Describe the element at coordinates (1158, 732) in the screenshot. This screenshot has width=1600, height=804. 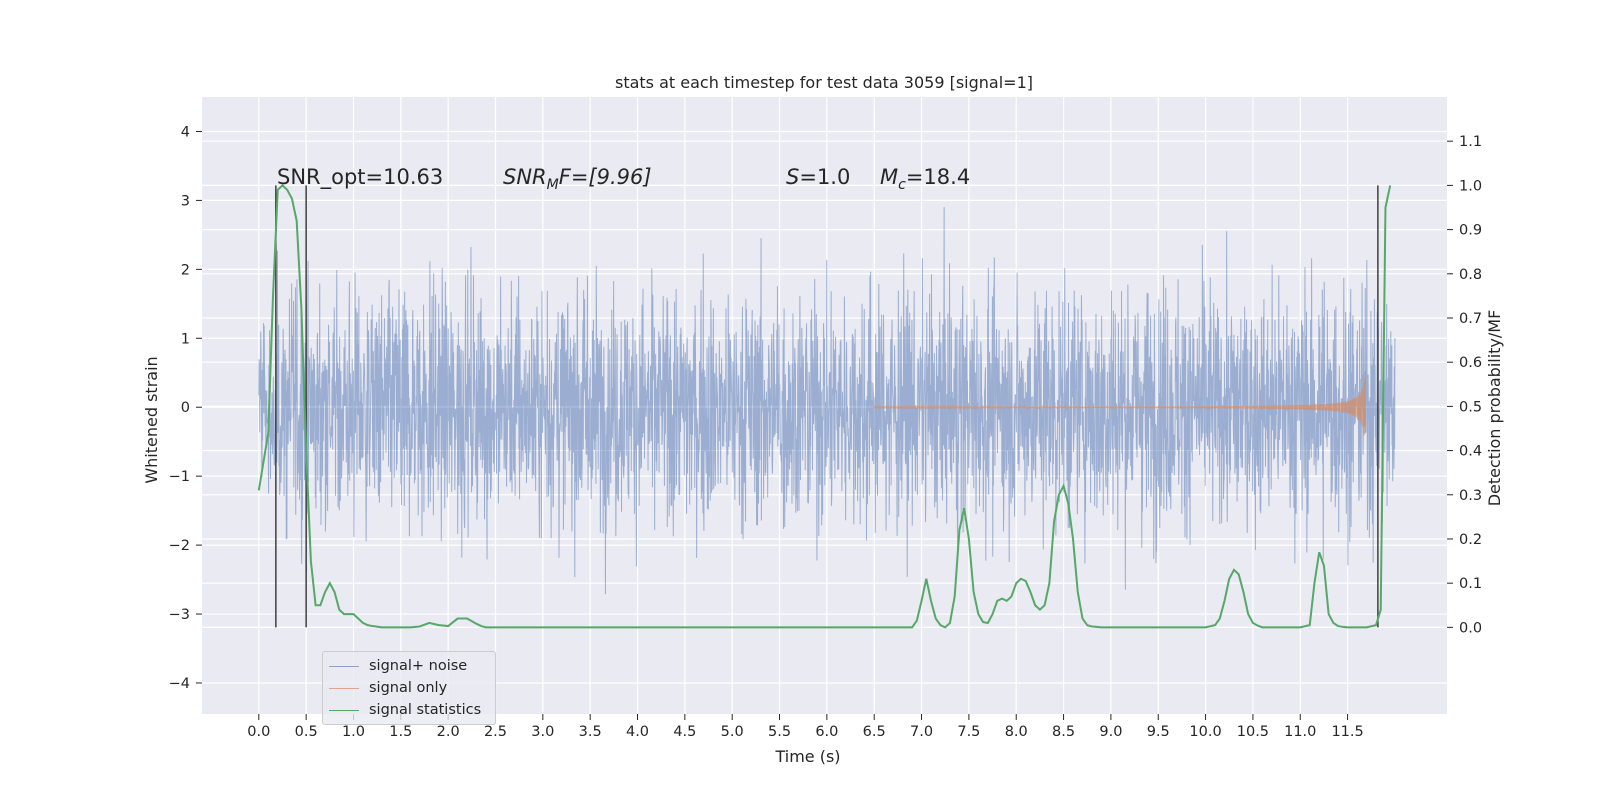
I see `x-tick-label: 9.5` at that location.